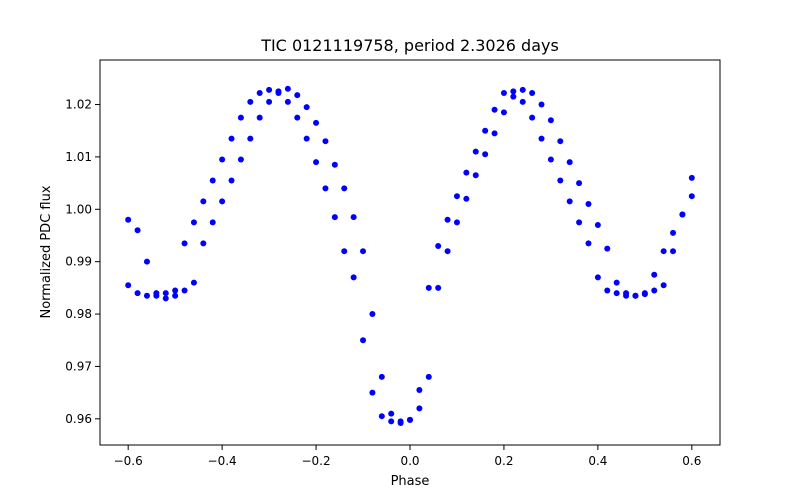  I want to click on x-tick-label: 0.4, so click(597, 461).